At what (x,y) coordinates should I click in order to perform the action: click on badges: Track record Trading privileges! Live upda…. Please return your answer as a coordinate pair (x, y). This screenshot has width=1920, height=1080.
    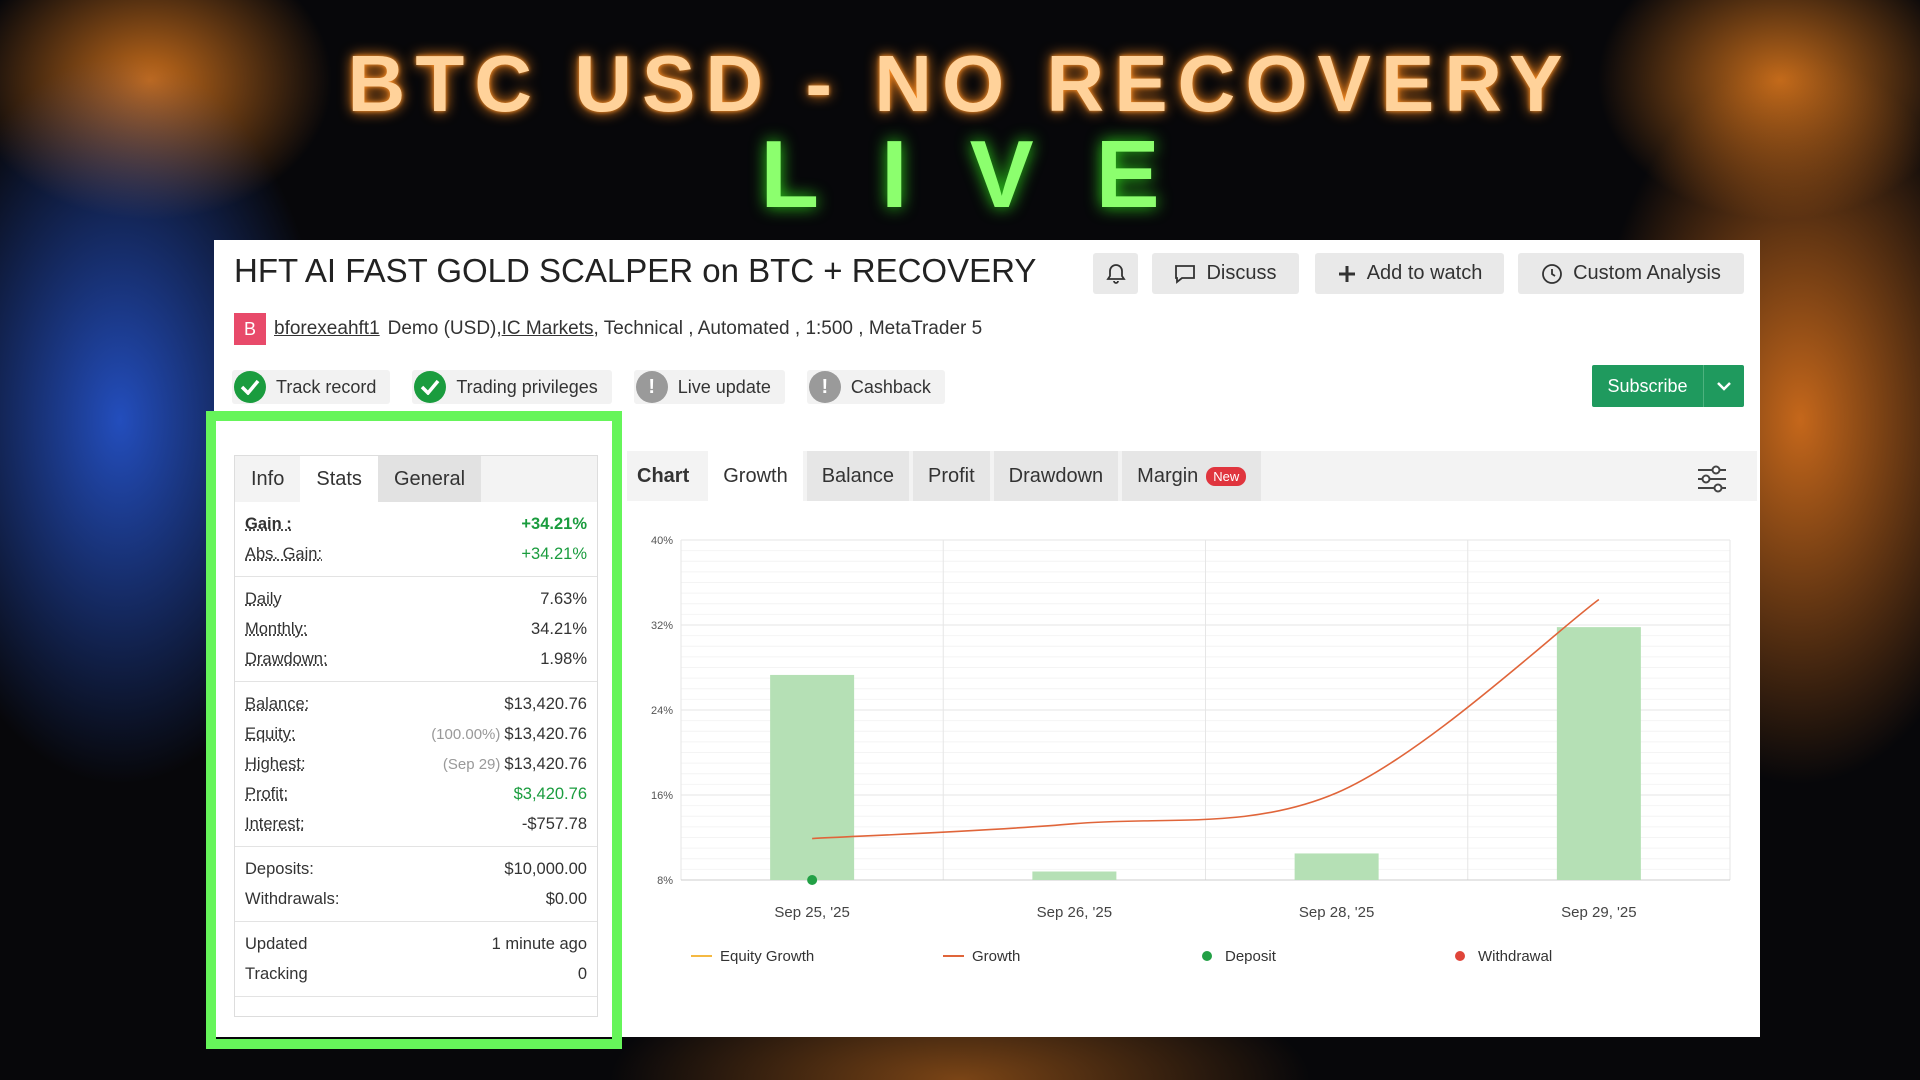
    Looking at the image, I should click on (588, 387).